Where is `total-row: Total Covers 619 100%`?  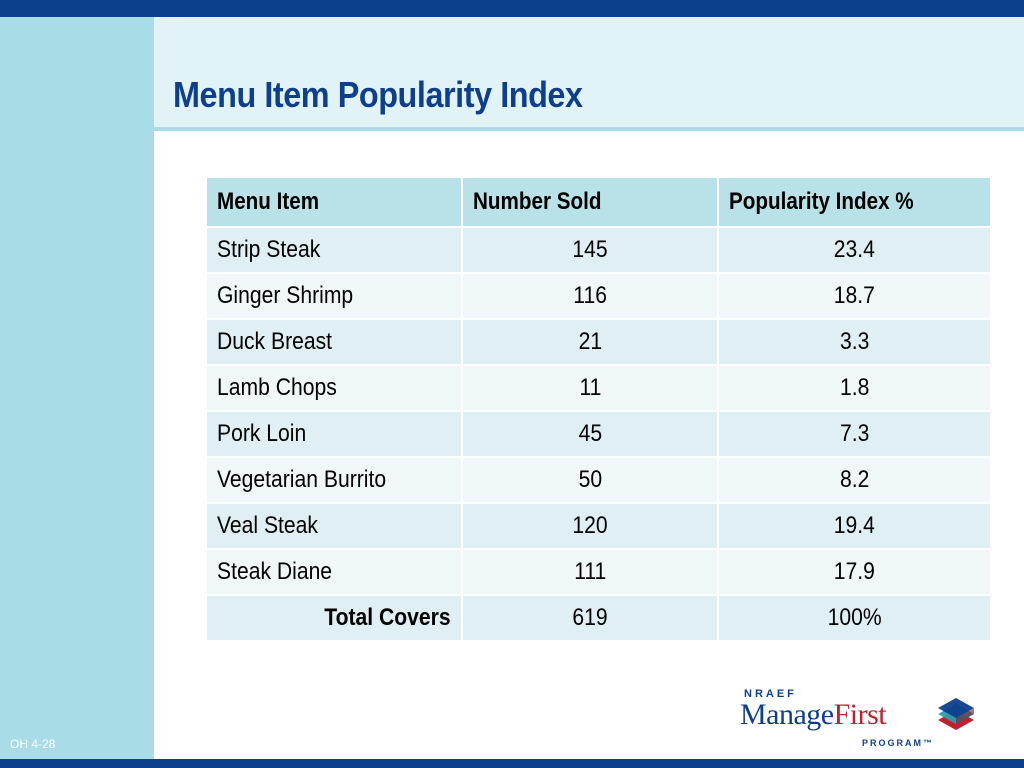
total-row: Total Covers 619 100% is located at coordinates (598, 618).